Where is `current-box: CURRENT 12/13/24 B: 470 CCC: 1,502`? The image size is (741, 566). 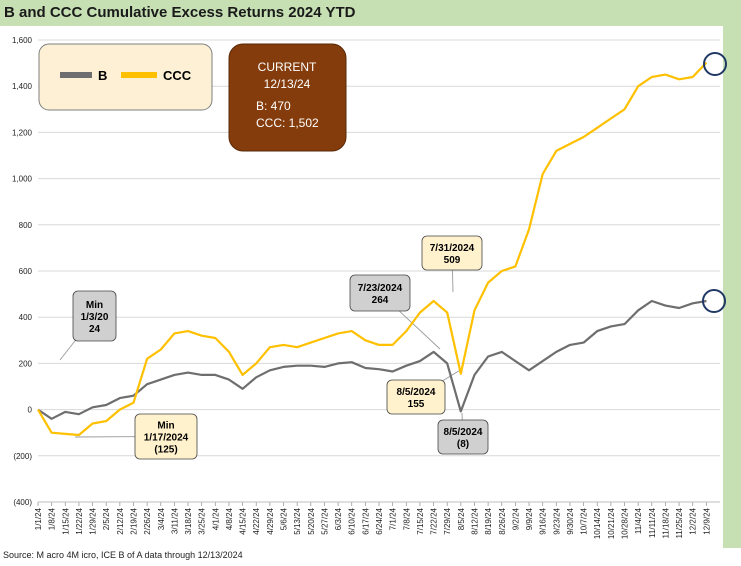
current-box: CURRENT 12/13/24 B: 470 CCC: 1,502 is located at coordinates (287, 97).